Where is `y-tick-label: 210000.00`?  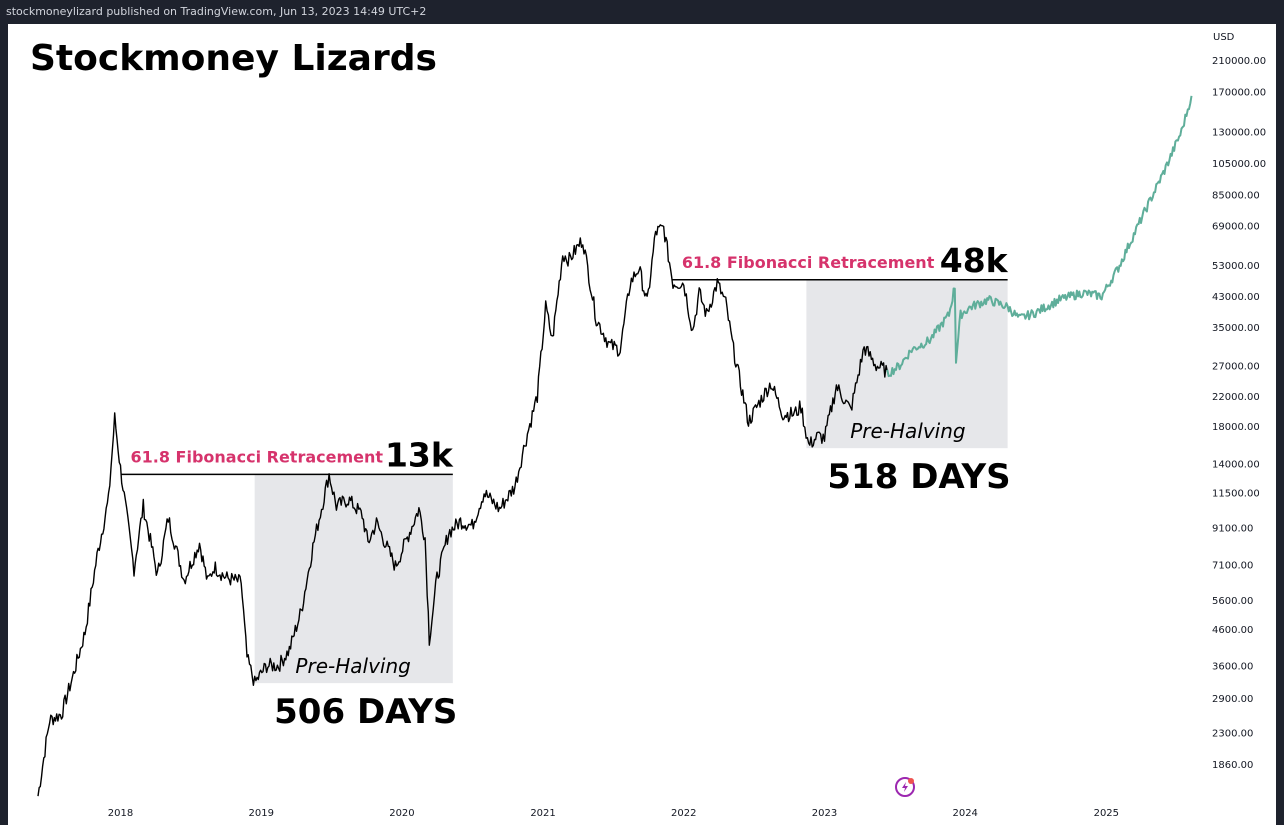 y-tick-label: 210000.00 is located at coordinates (1239, 61).